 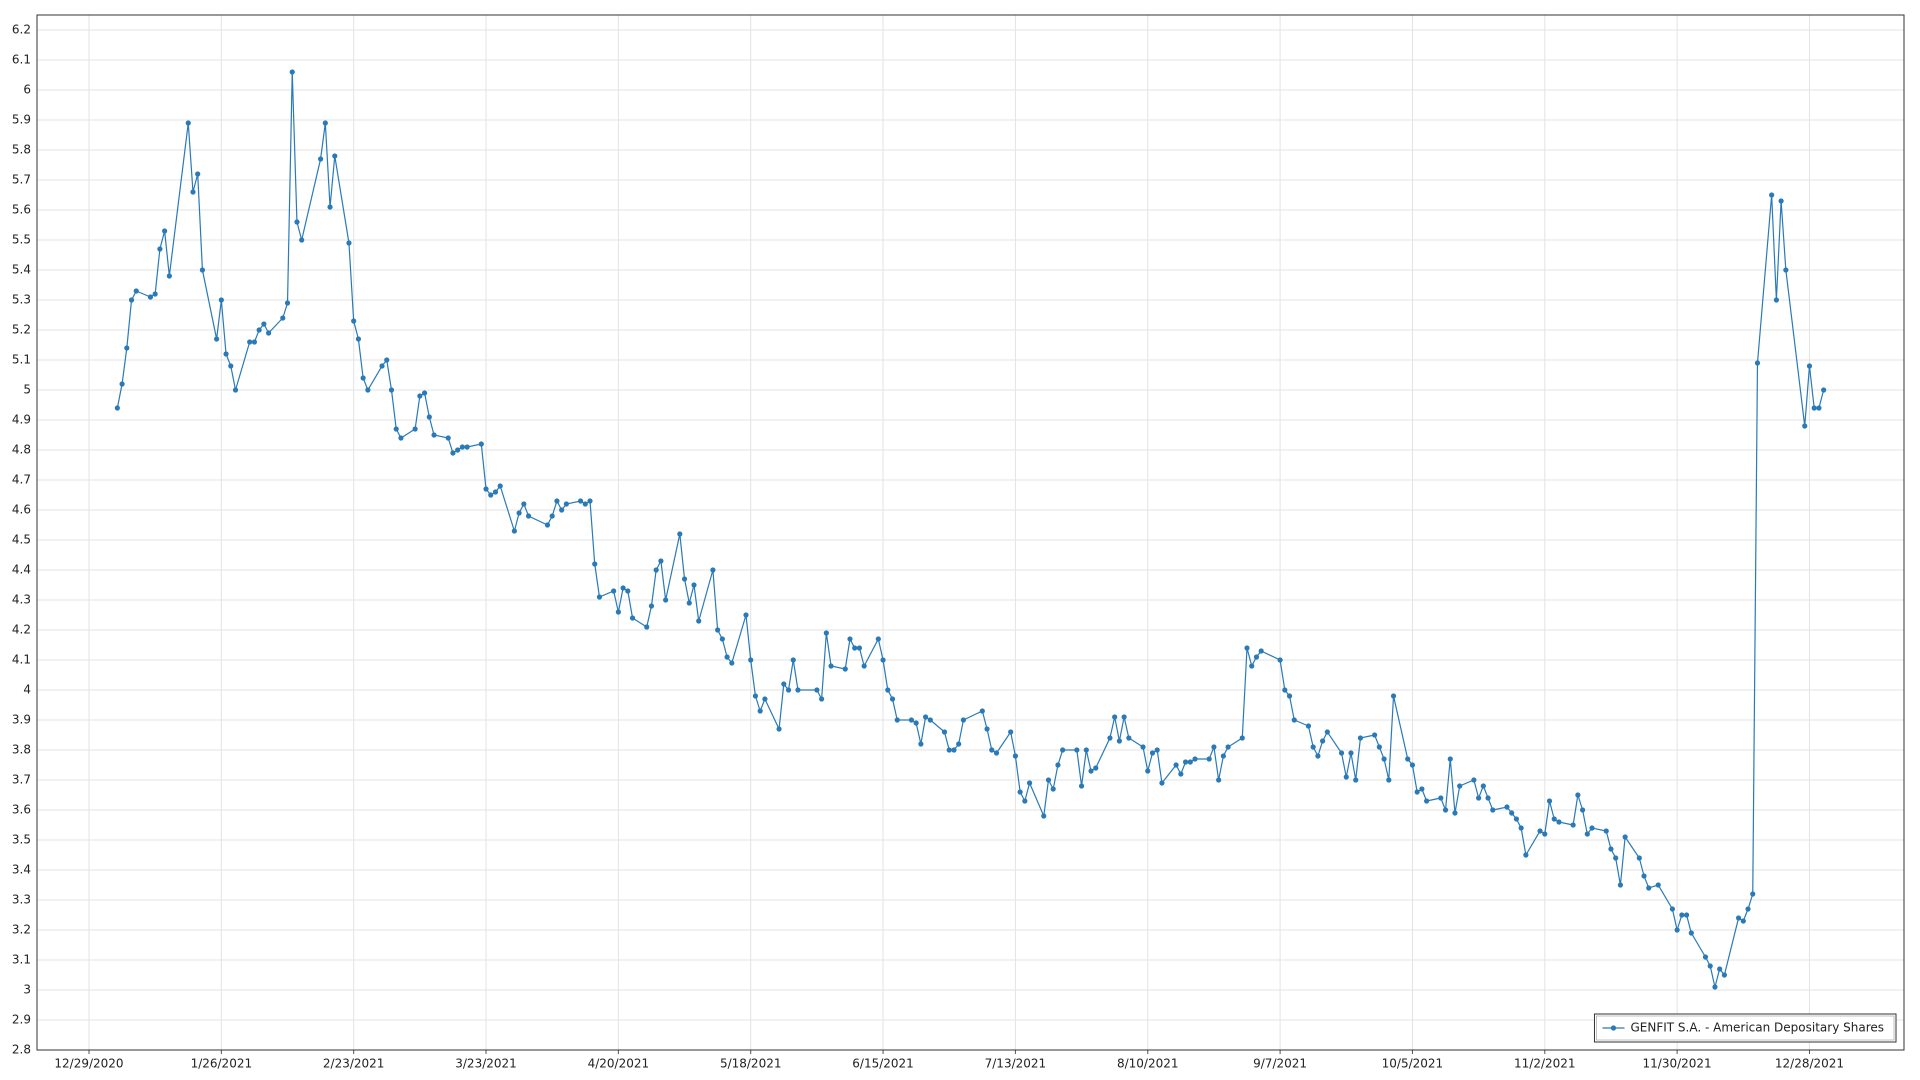 What do you see at coordinates (21, 570) in the screenshot?
I see `y-tick-label: 4.4` at bounding box center [21, 570].